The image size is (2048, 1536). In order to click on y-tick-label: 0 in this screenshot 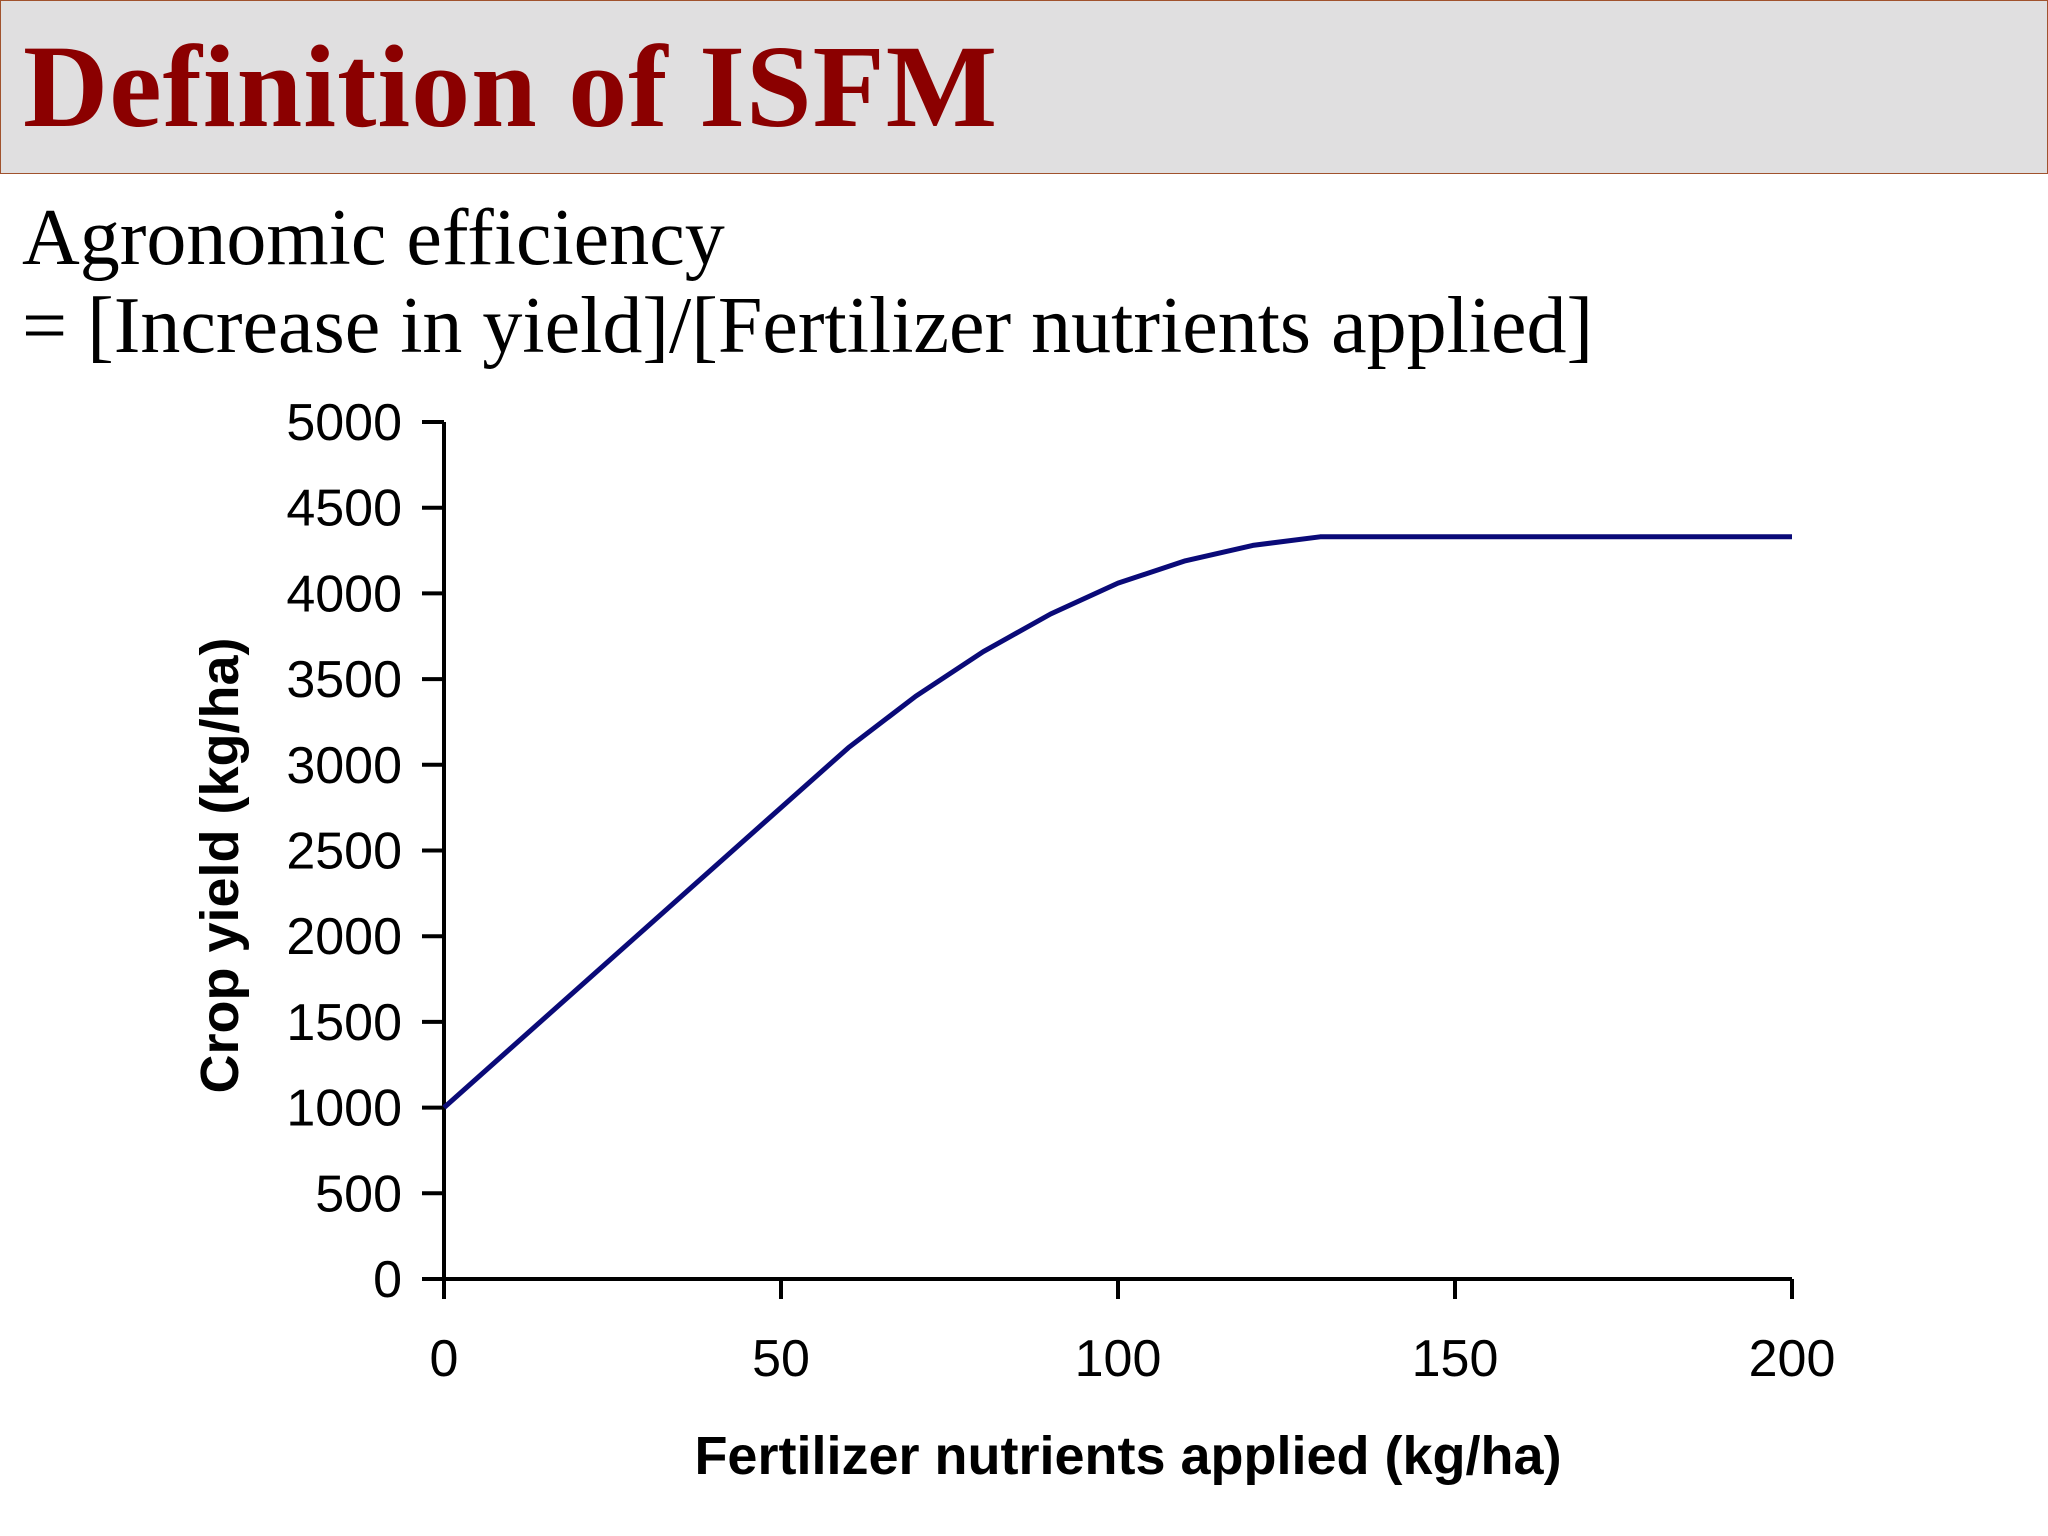, I will do `click(387, 1280)`.